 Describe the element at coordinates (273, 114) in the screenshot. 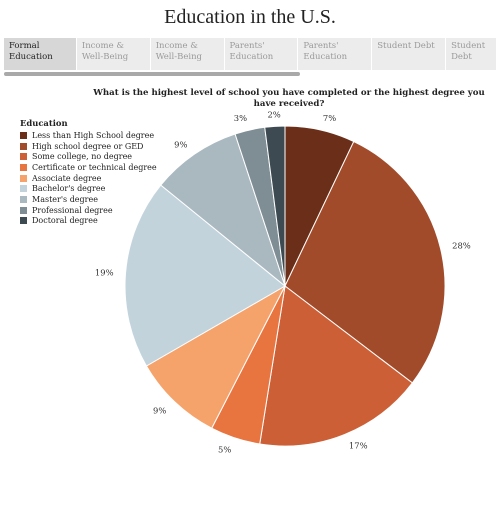

I see `pie-slice-label: 2%` at that location.